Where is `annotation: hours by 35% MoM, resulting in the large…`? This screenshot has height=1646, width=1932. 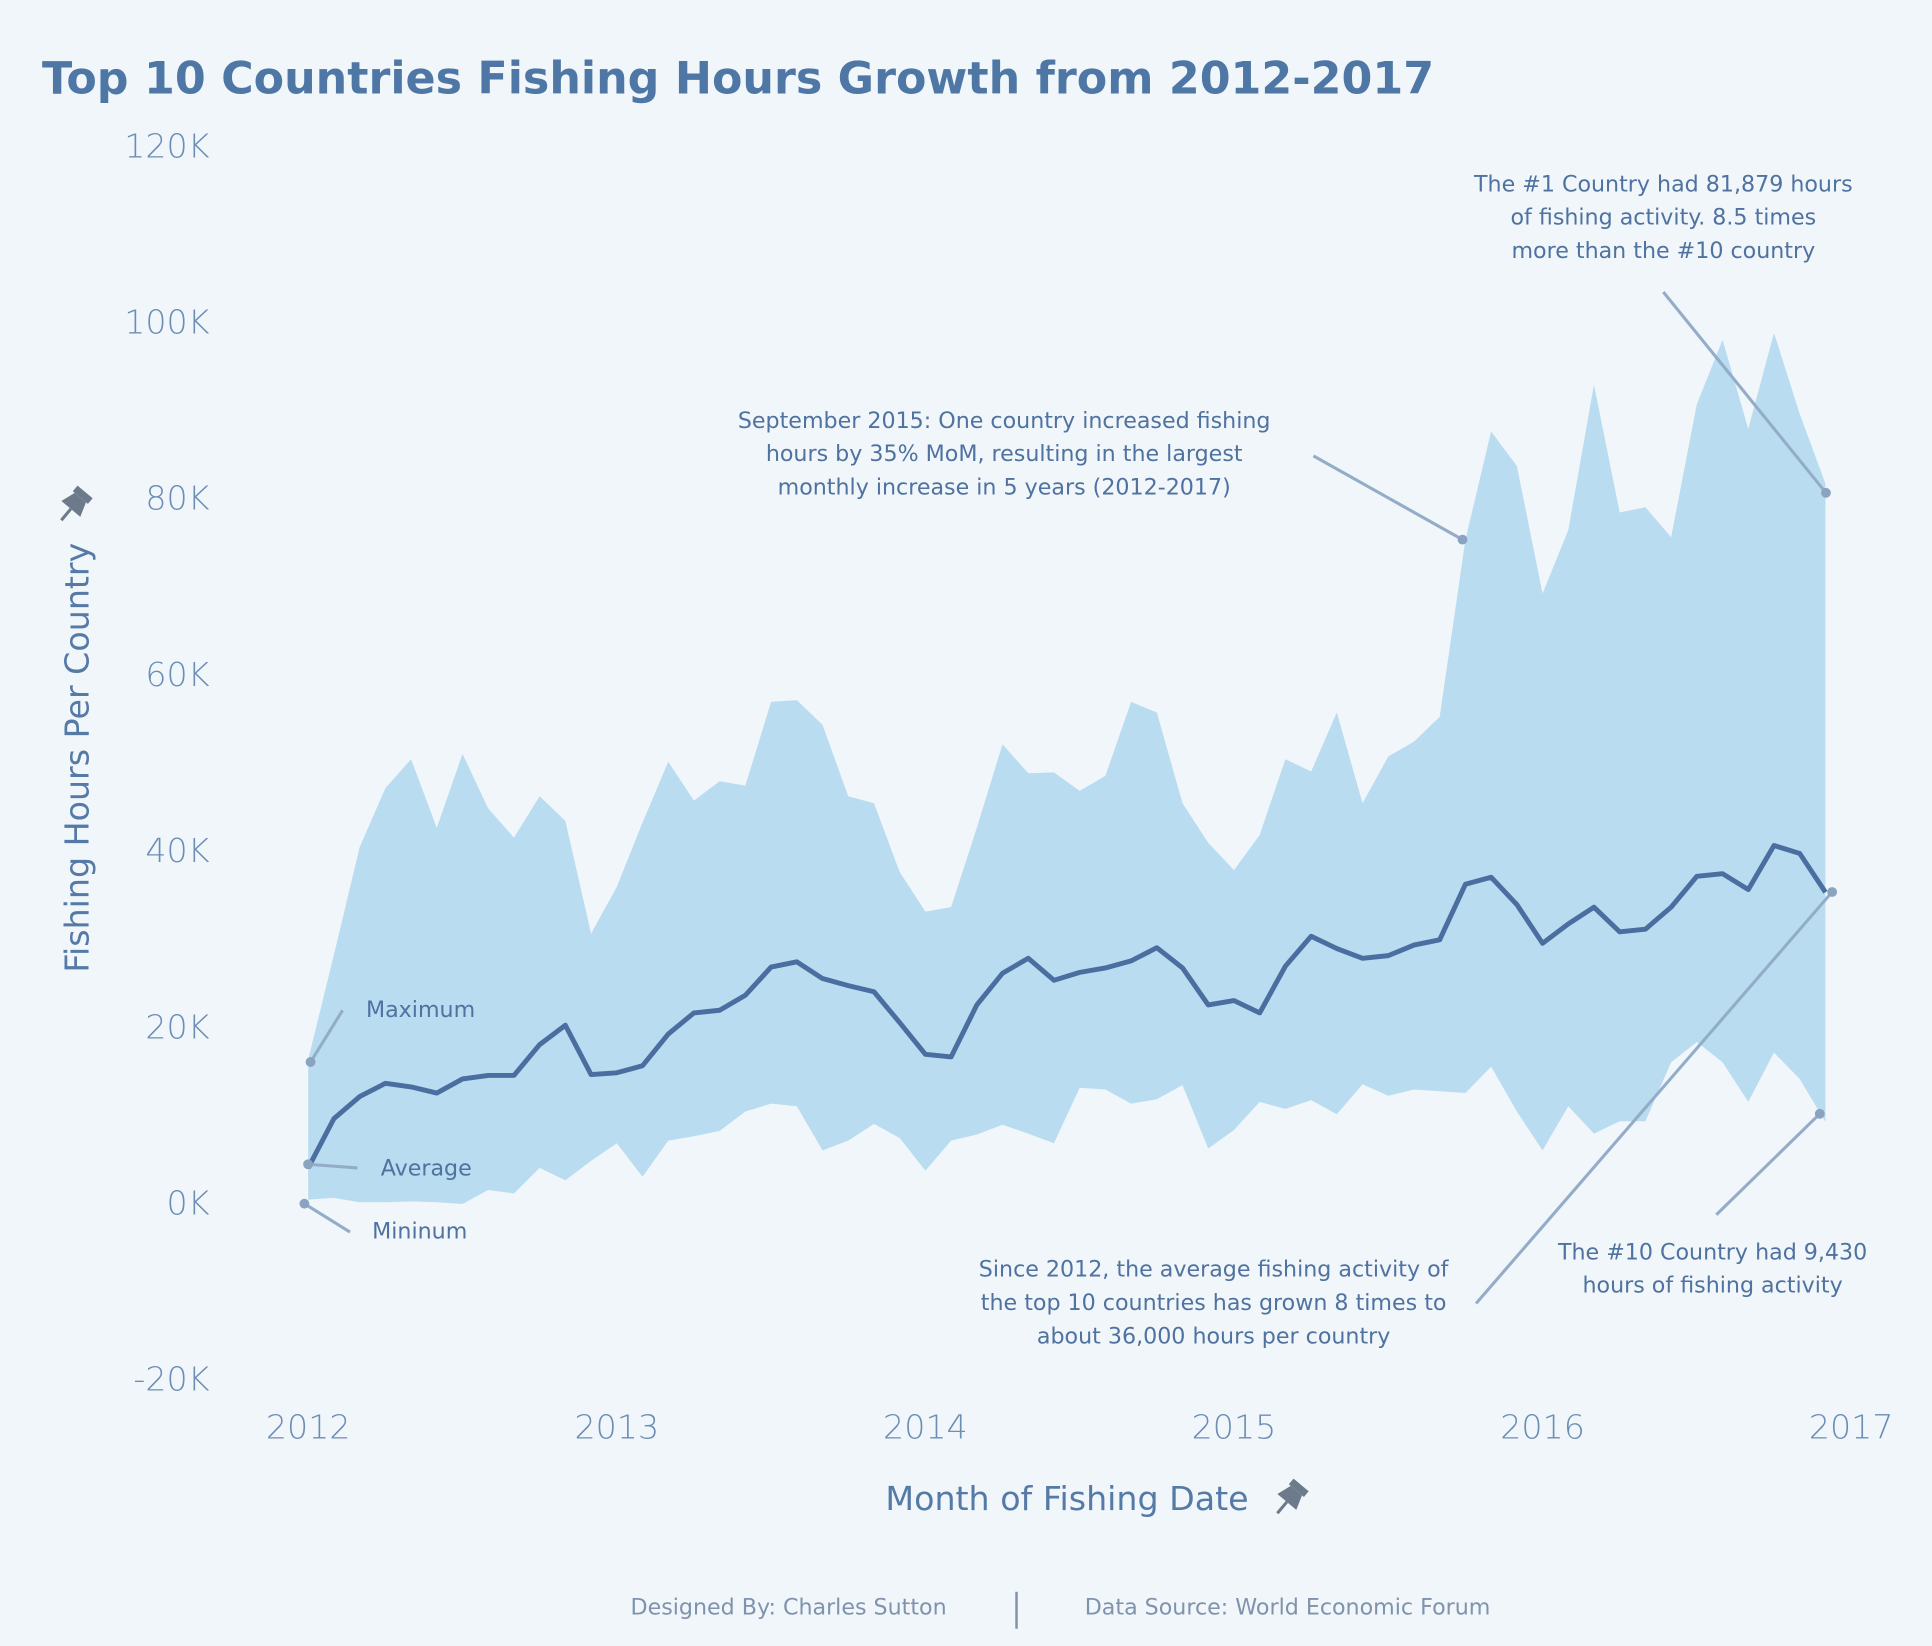
annotation: hours by 35% MoM, resulting in the large… is located at coordinates (1004, 454).